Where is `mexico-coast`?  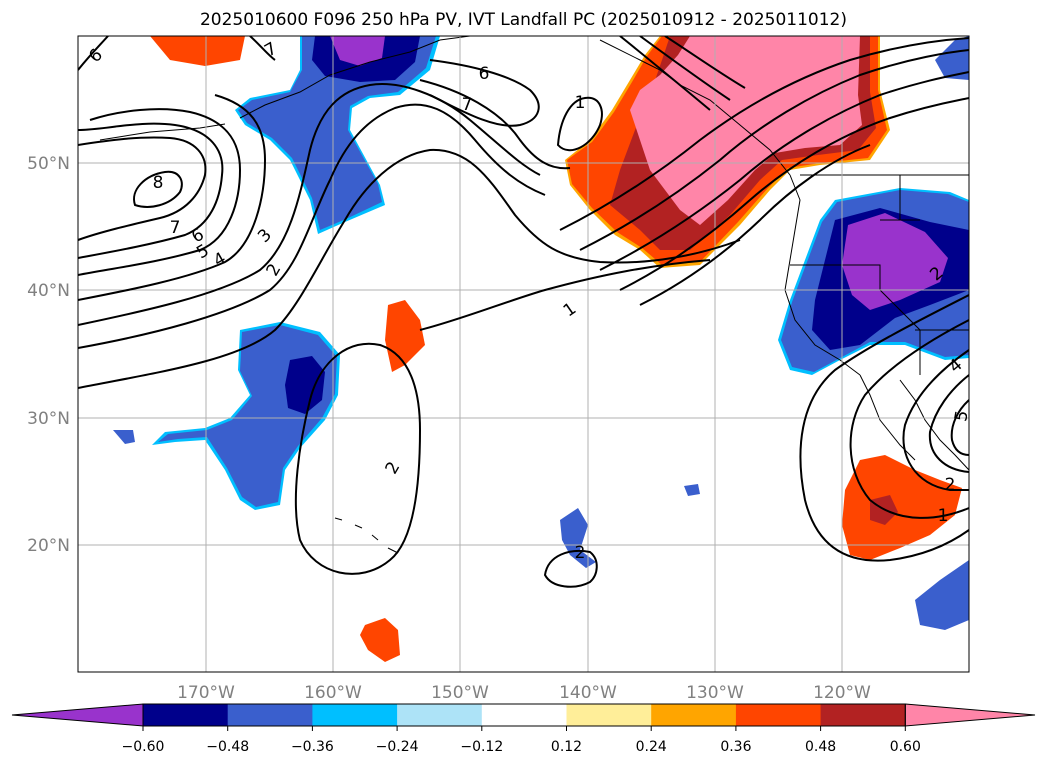 mexico-coast is located at coordinates (934, 425).